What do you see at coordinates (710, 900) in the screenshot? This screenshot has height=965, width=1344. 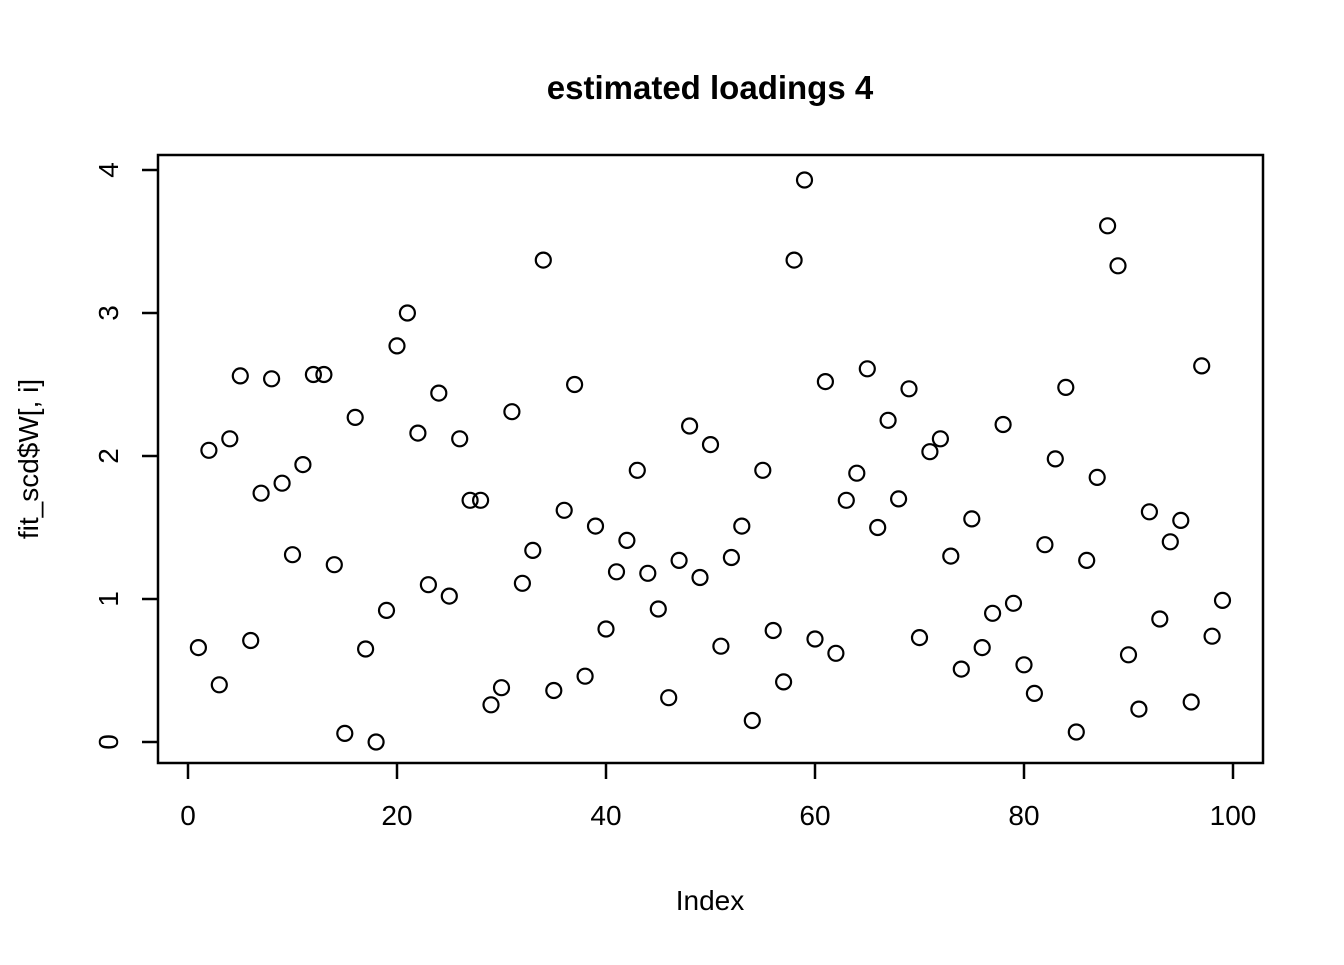 I see `x-axis-label: Index` at bounding box center [710, 900].